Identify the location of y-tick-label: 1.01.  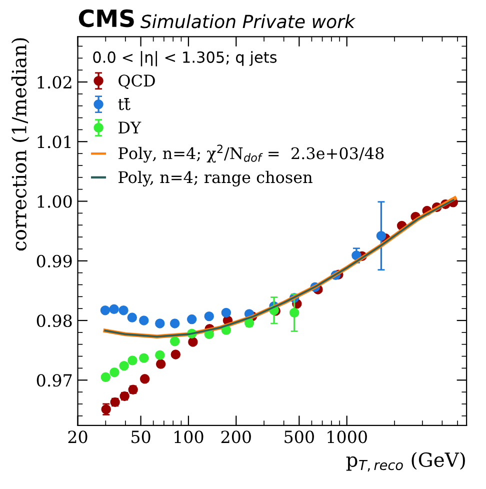
(54, 142).